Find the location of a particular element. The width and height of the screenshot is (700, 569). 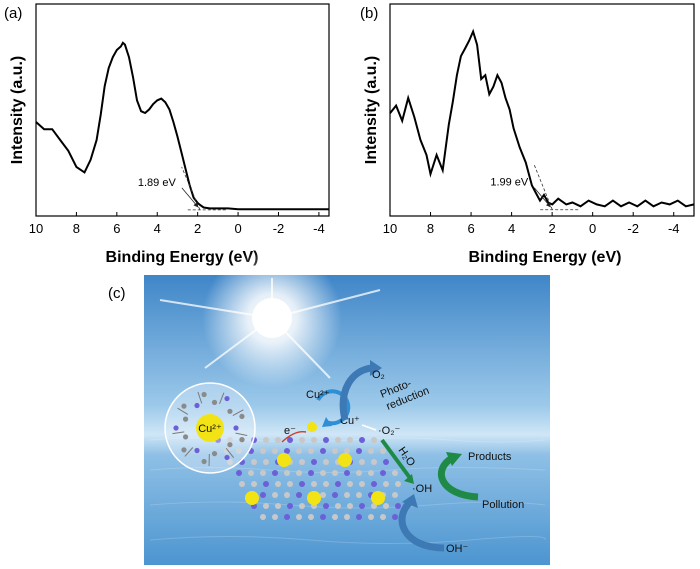

x-tick-label: 8 is located at coordinates (430, 228).